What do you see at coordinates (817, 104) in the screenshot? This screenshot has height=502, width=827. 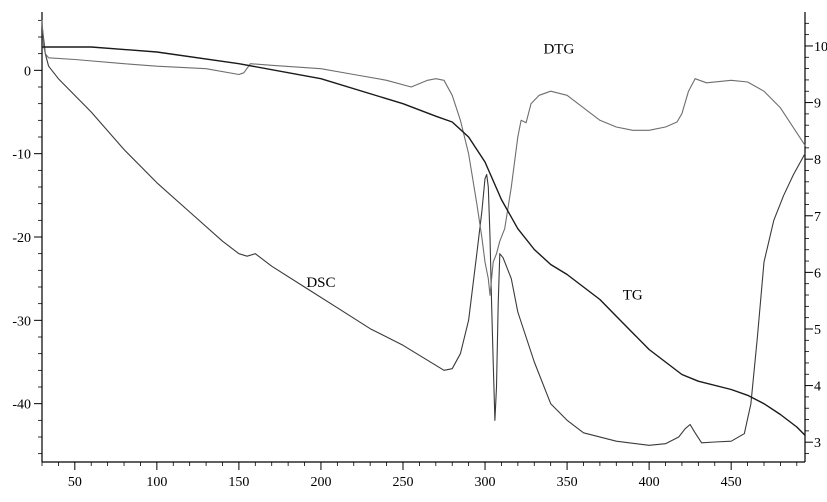 I see `y2-tick-label: 9` at bounding box center [817, 104].